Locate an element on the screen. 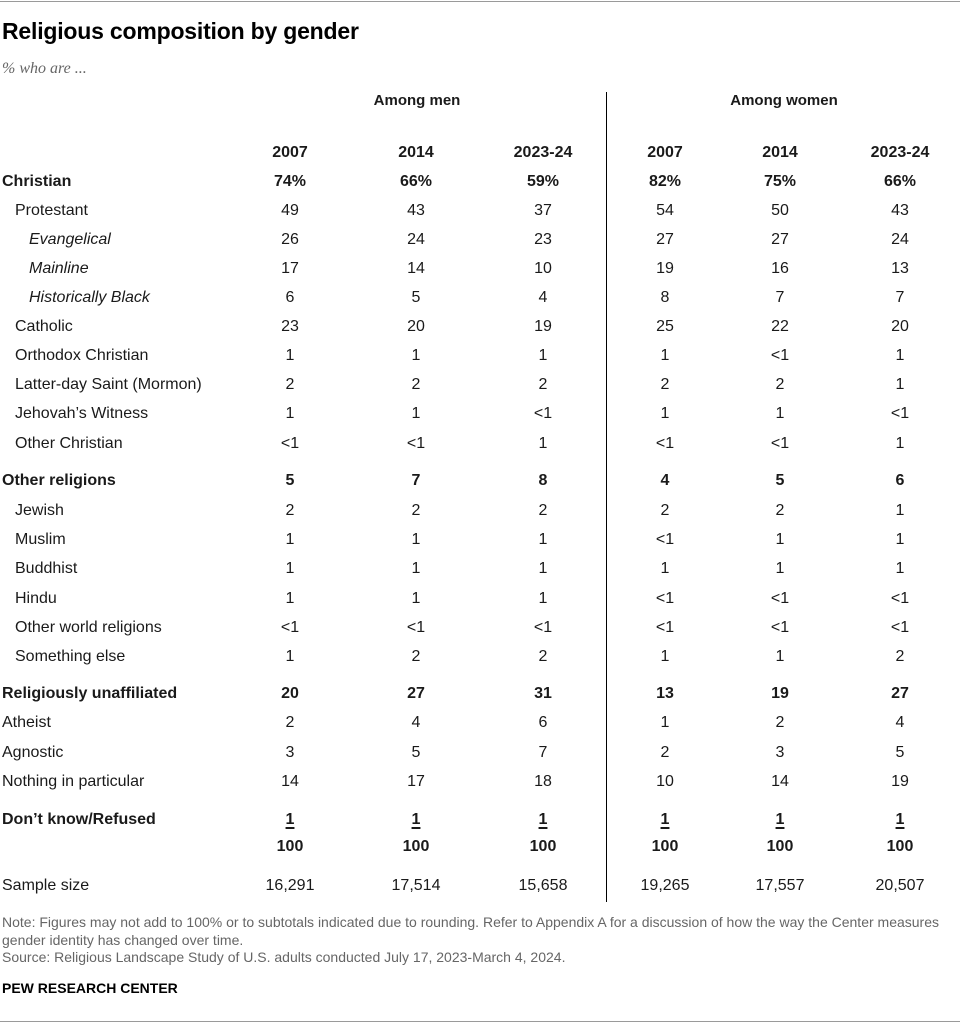 The width and height of the screenshot is (964, 1023). table-row: Muslim 1 1 1 <1 1 1 is located at coordinates (482, 544).